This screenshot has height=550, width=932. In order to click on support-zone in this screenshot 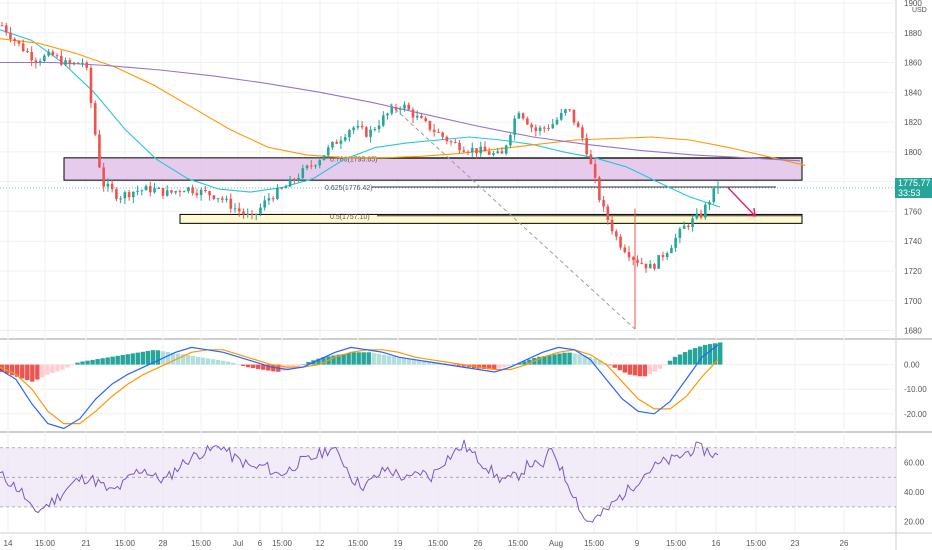, I will do `click(491, 218)`.